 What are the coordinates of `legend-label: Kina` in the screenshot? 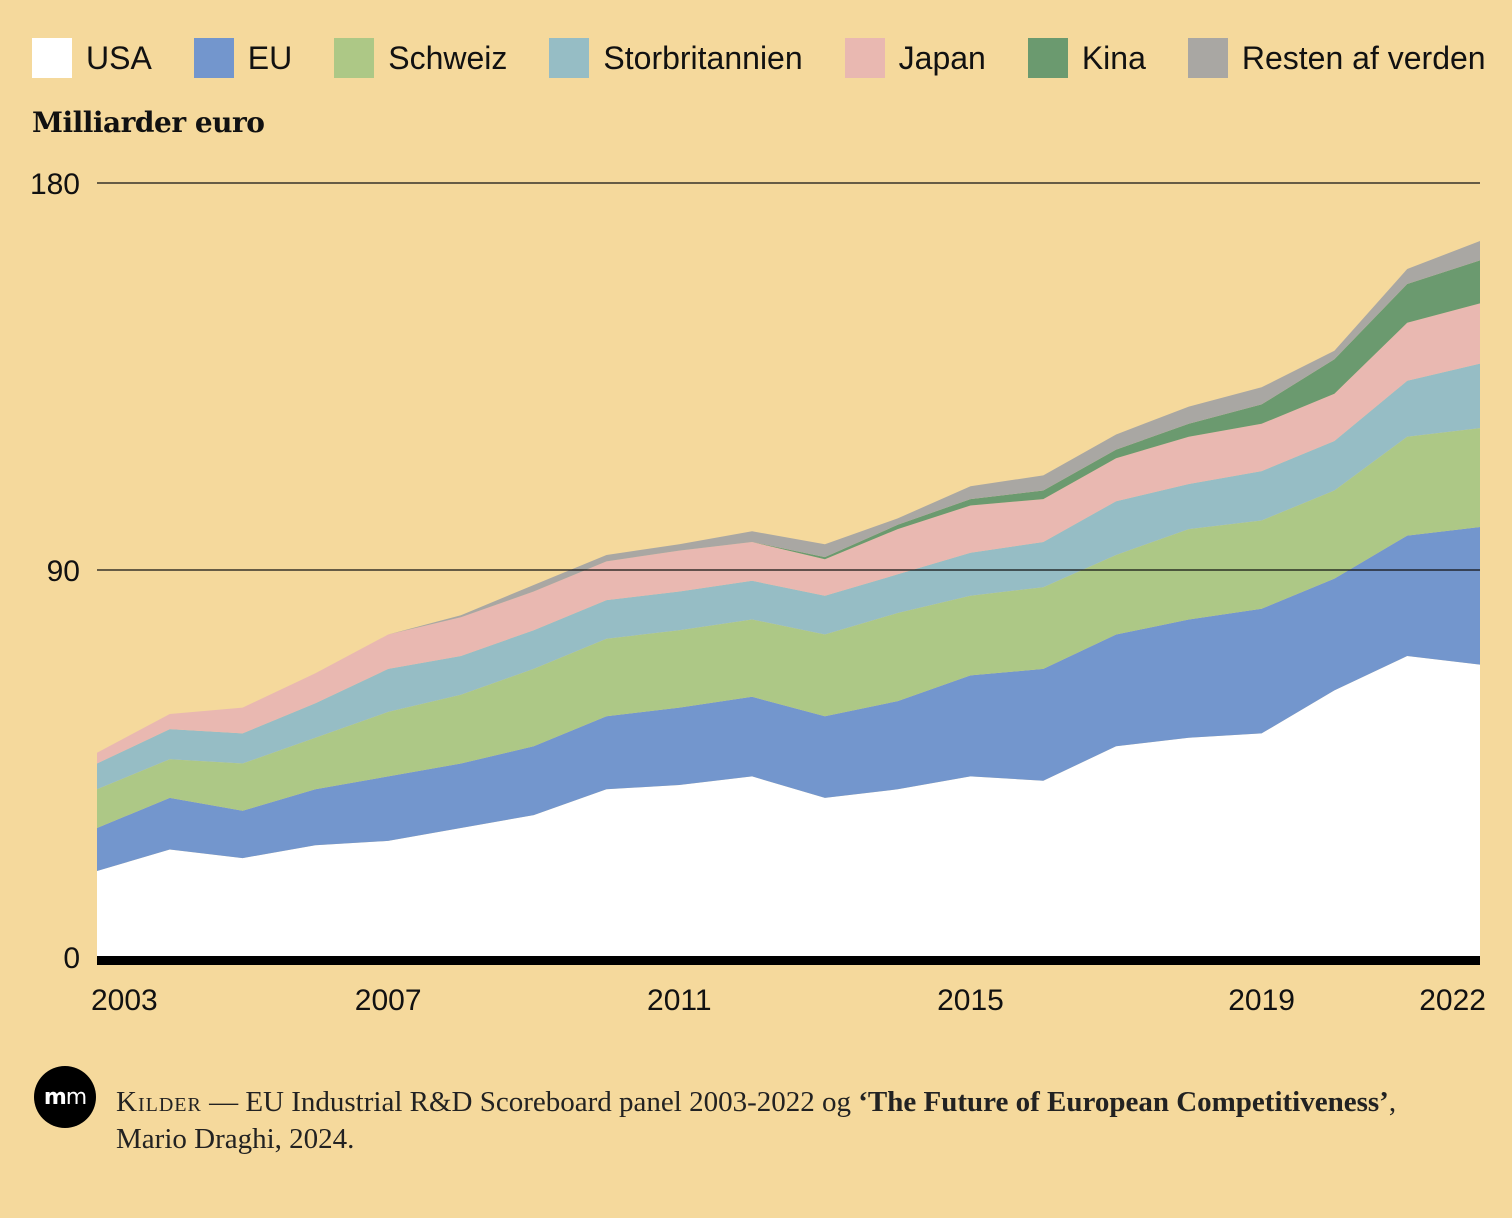 It's located at (1113, 58).